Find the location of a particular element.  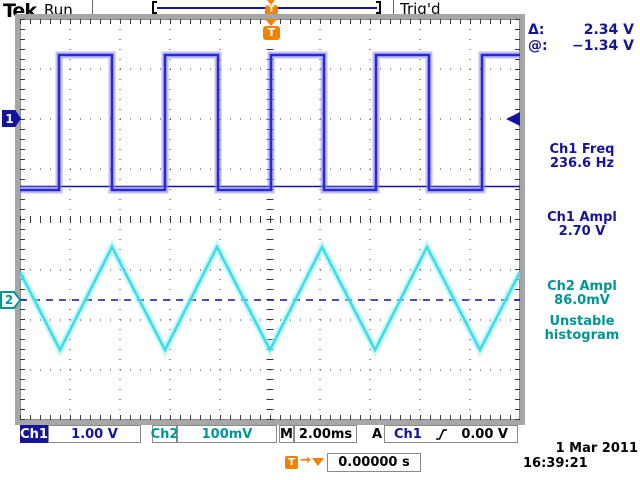

trigger-readout: Ch1 0.00 V is located at coordinates (451, 434).